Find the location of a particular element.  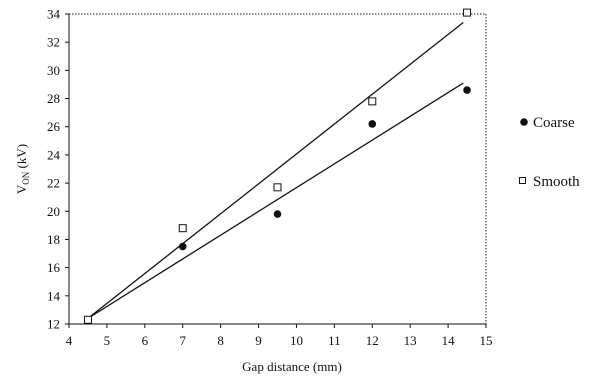

x-tick-label: 12 is located at coordinates (372, 340).